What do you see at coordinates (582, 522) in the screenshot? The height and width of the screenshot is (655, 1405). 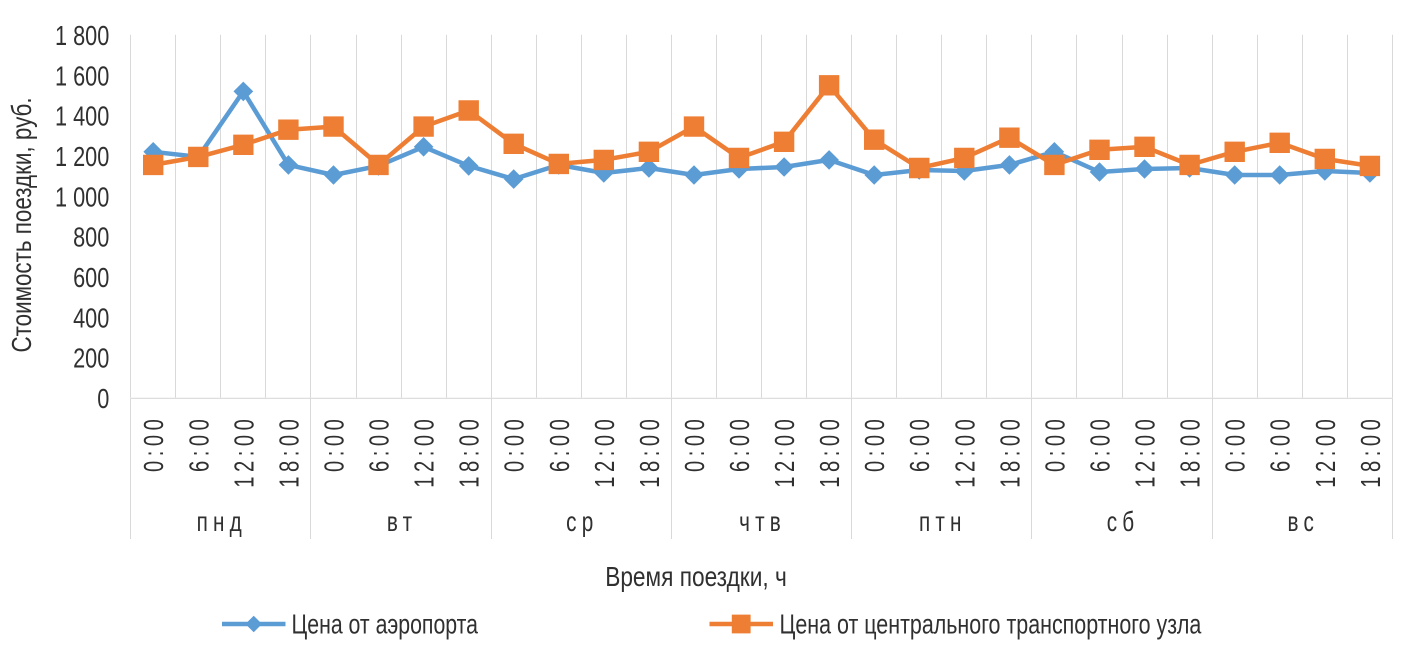 I see `svg-text: ср` at bounding box center [582, 522].